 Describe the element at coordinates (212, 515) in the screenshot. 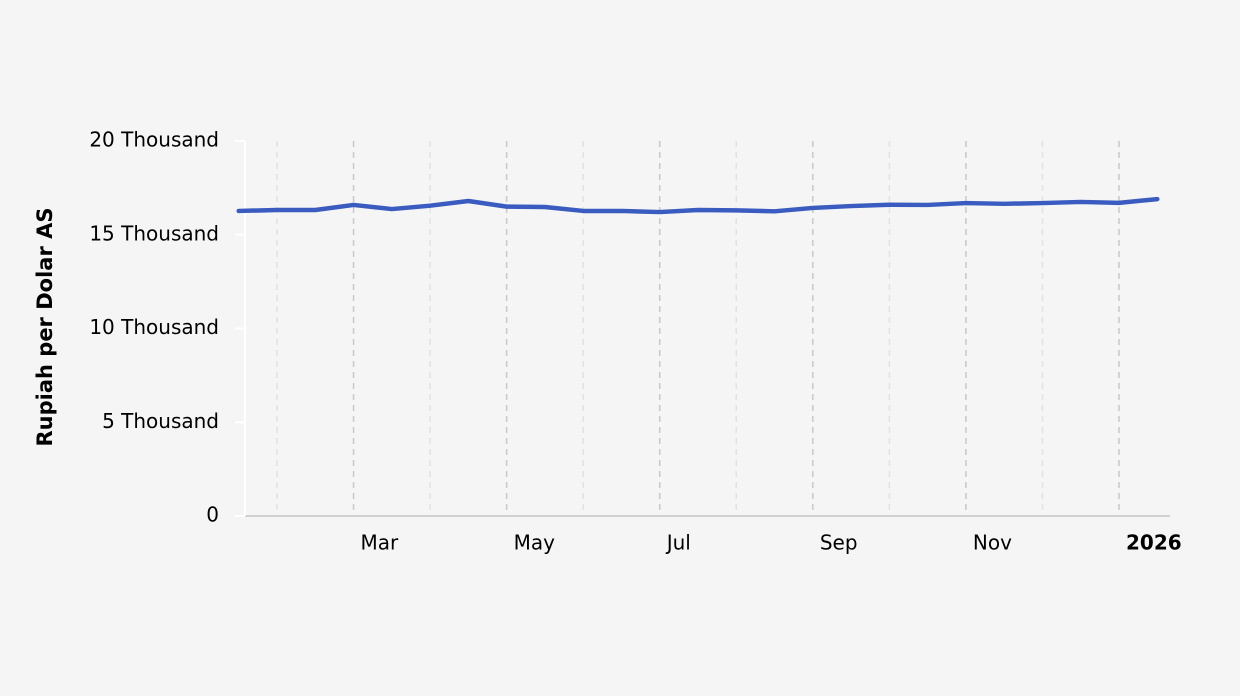

I see `y-tick-label: 0` at that location.